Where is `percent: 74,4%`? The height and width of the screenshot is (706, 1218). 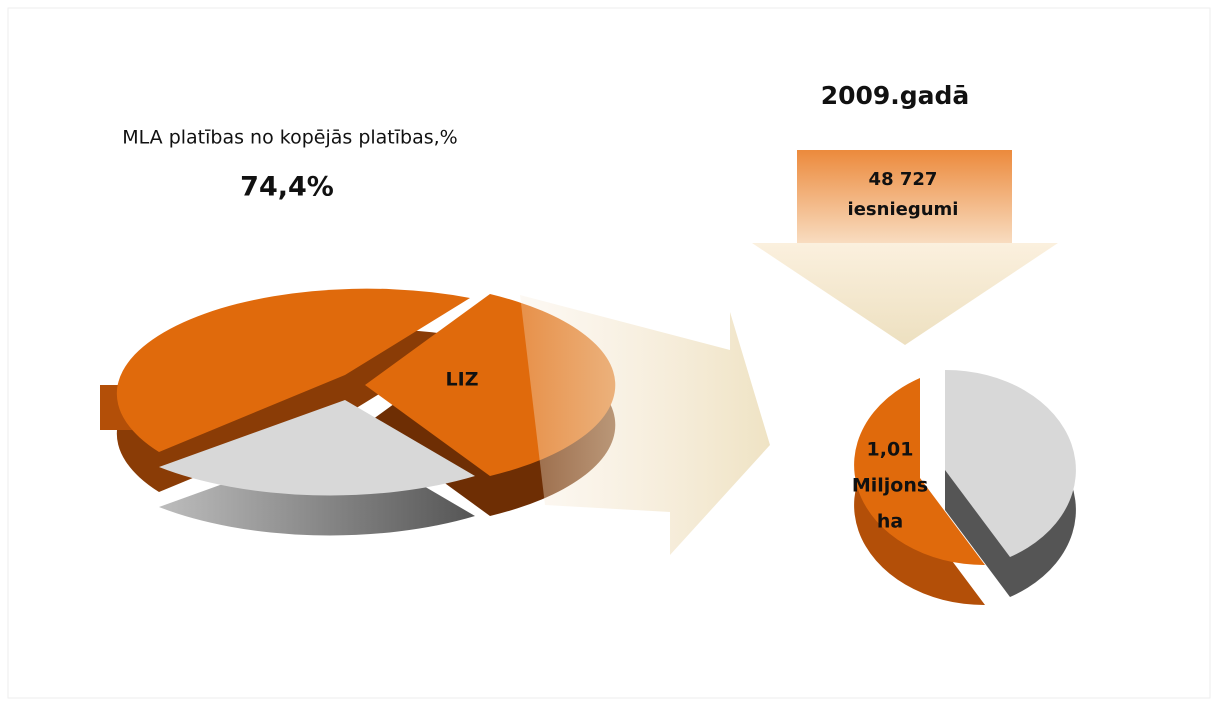 percent: 74,4% is located at coordinates (287, 187).